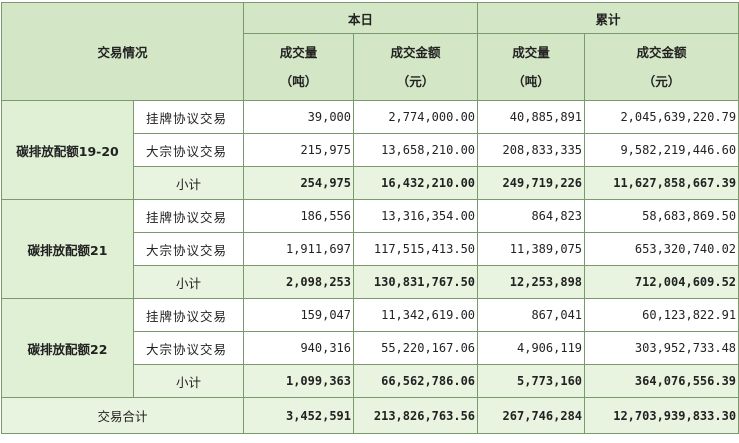  I want to click on today-volume-cell: 254,975, so click(299, 183).